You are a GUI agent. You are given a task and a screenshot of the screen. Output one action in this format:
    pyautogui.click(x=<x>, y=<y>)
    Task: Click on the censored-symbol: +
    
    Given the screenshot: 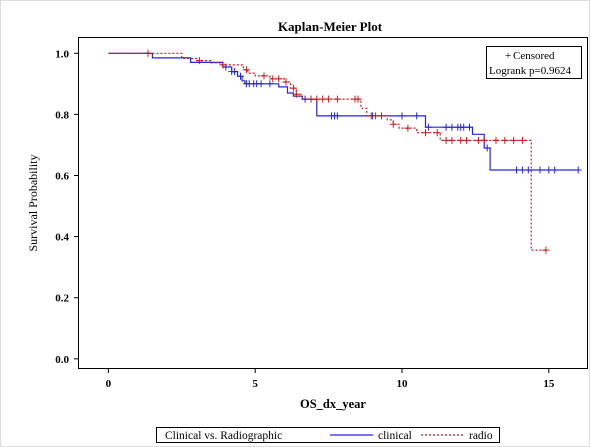 What is the action you would take?
    pyautogui.click(x=508, y=56)
    